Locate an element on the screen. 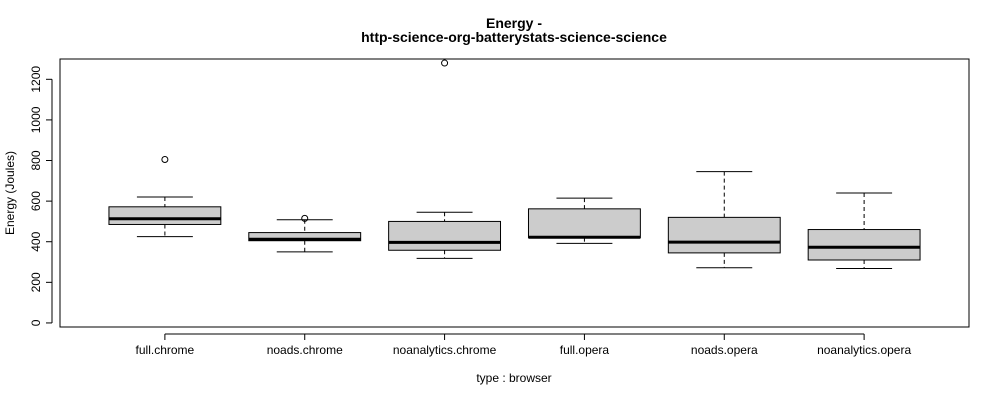  box-noanalytics.opera is located at coordinates (864, 245).